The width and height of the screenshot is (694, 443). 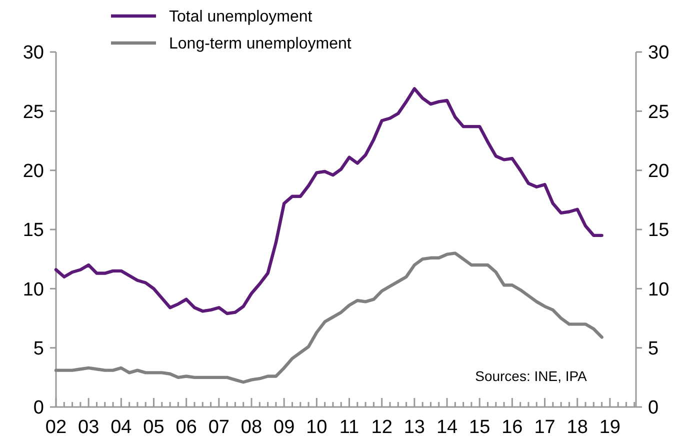 What do you see at coordinates (479, 427) in the screenshot?
I see `x-tick-label: 15` at bounding box center [479, 427].